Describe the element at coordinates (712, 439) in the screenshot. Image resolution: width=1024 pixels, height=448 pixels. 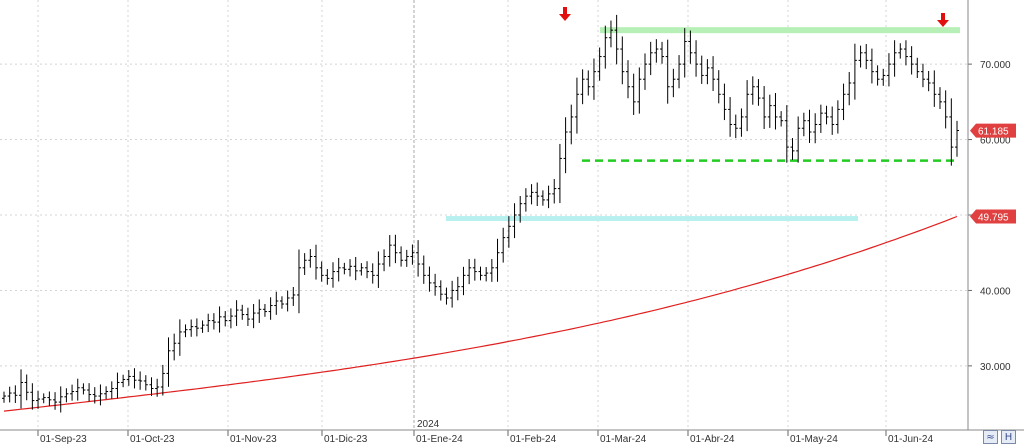
I see `x-tick-label: 01-Abr-24` at that location.